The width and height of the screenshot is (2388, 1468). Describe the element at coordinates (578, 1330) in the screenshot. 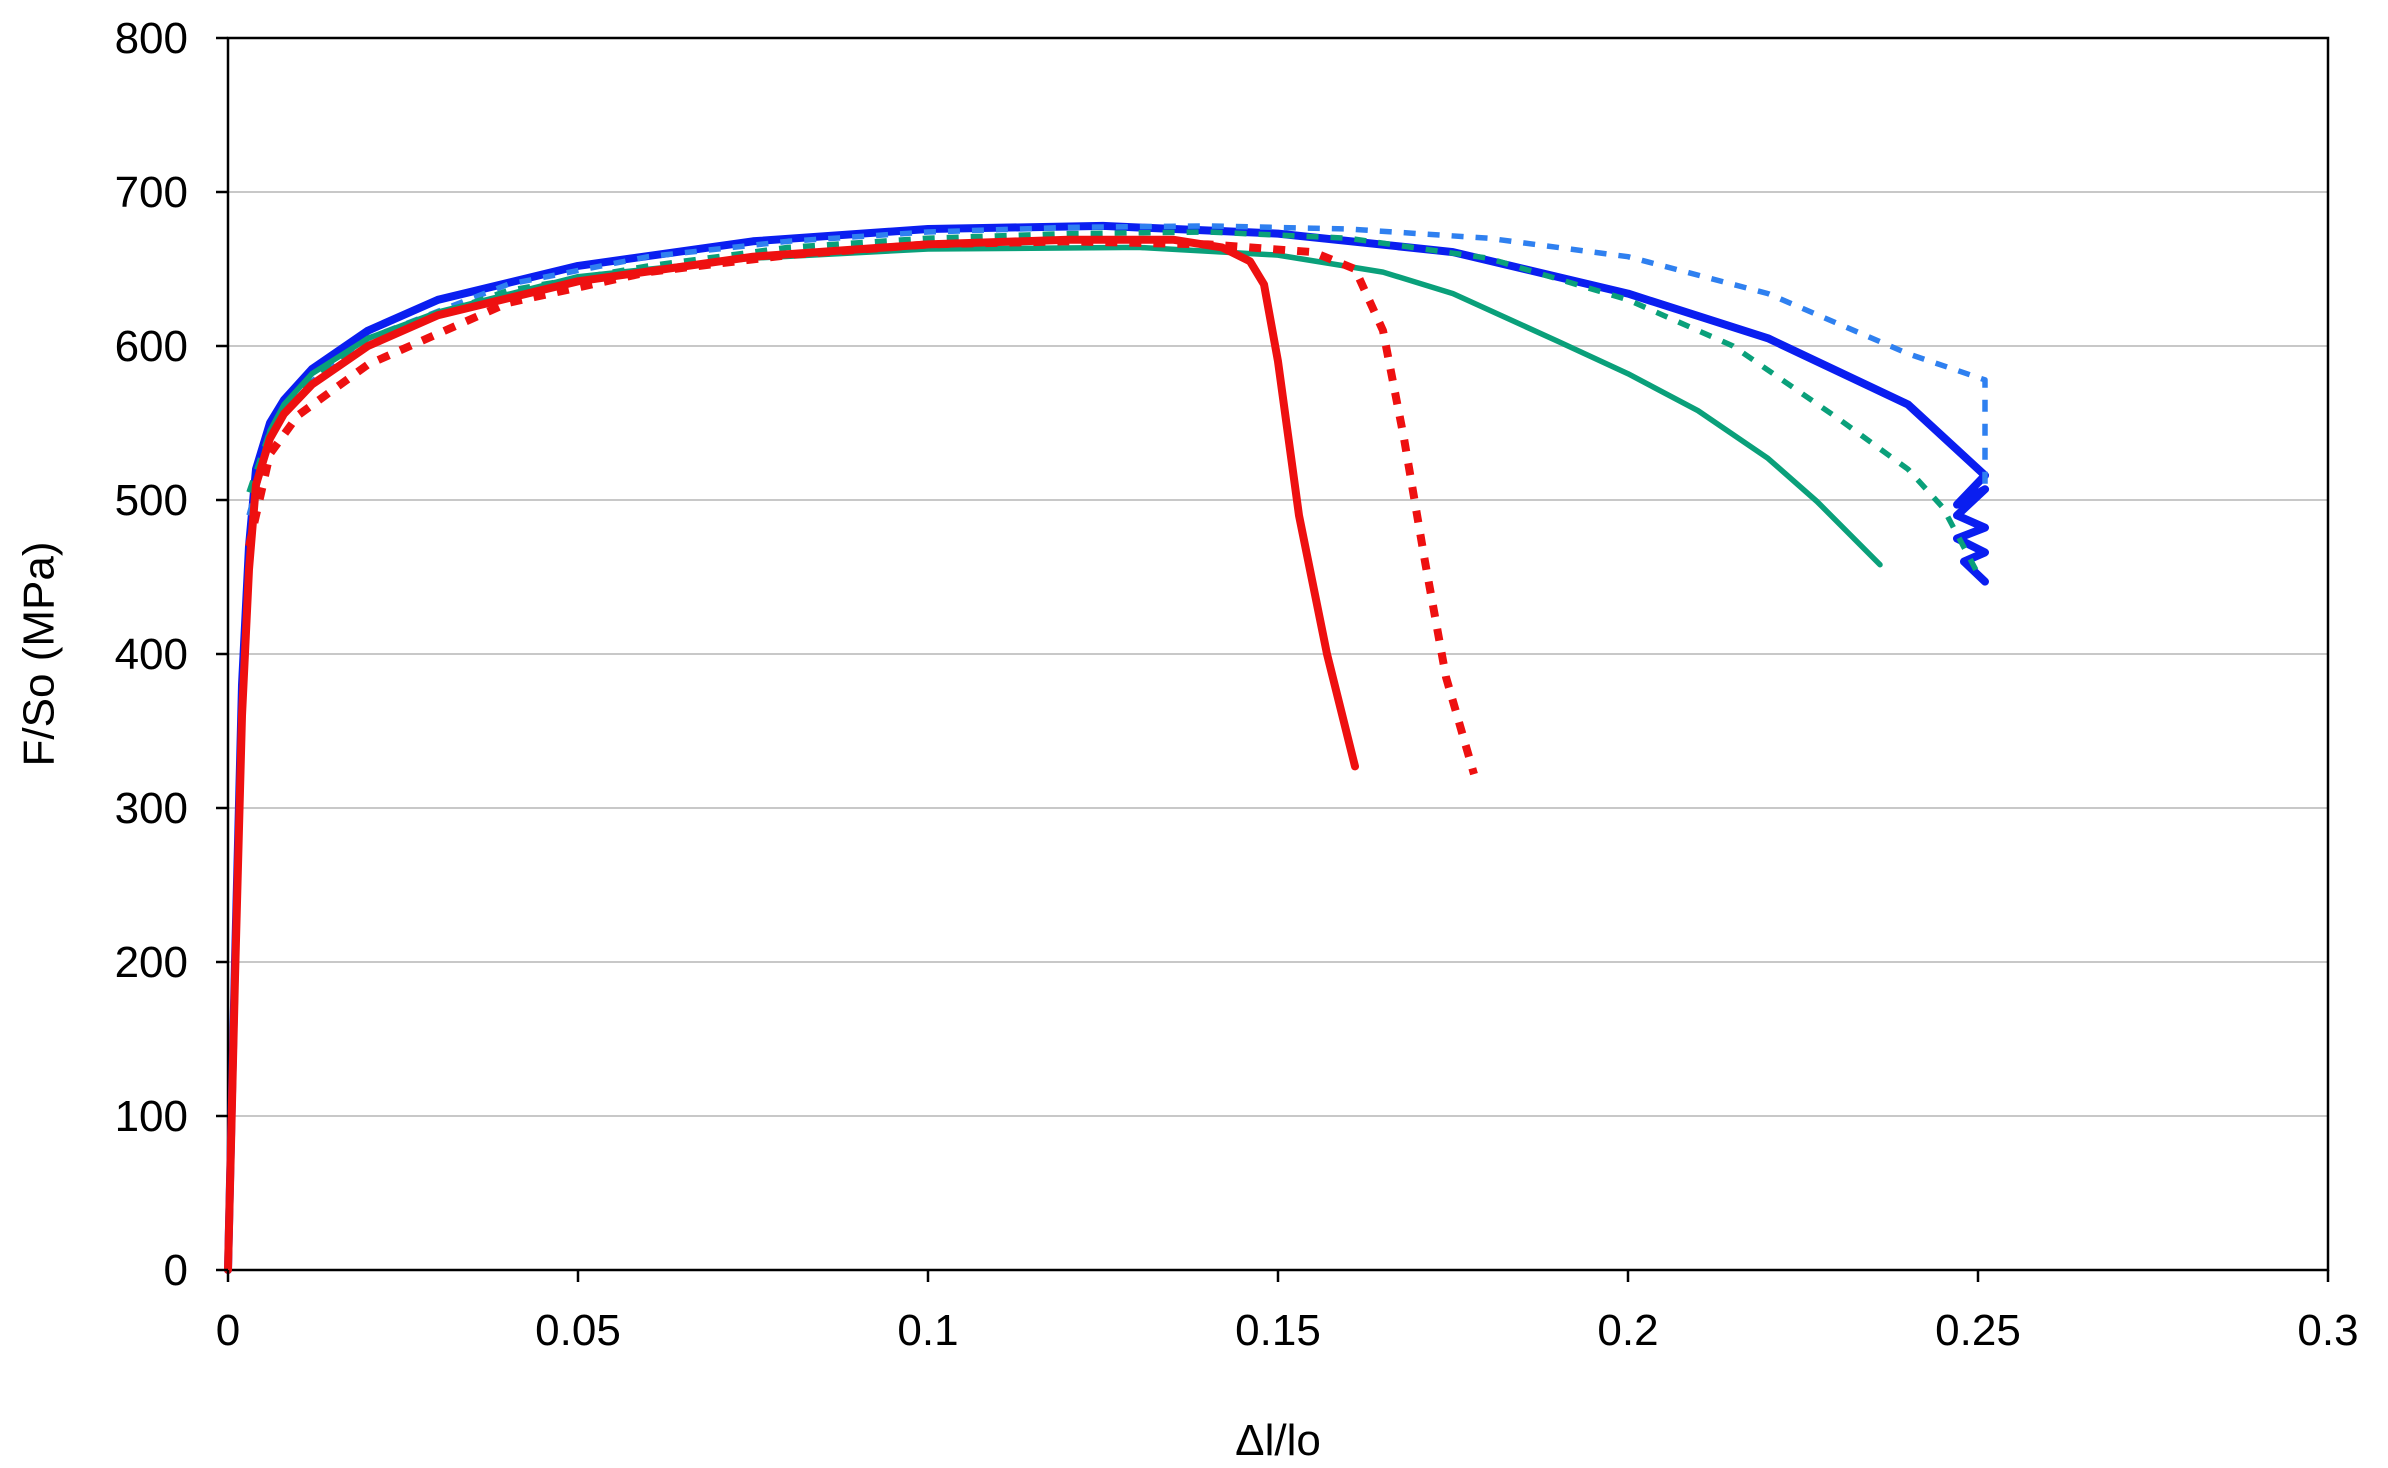

I see `x-tick-label: 0.05` at that location.